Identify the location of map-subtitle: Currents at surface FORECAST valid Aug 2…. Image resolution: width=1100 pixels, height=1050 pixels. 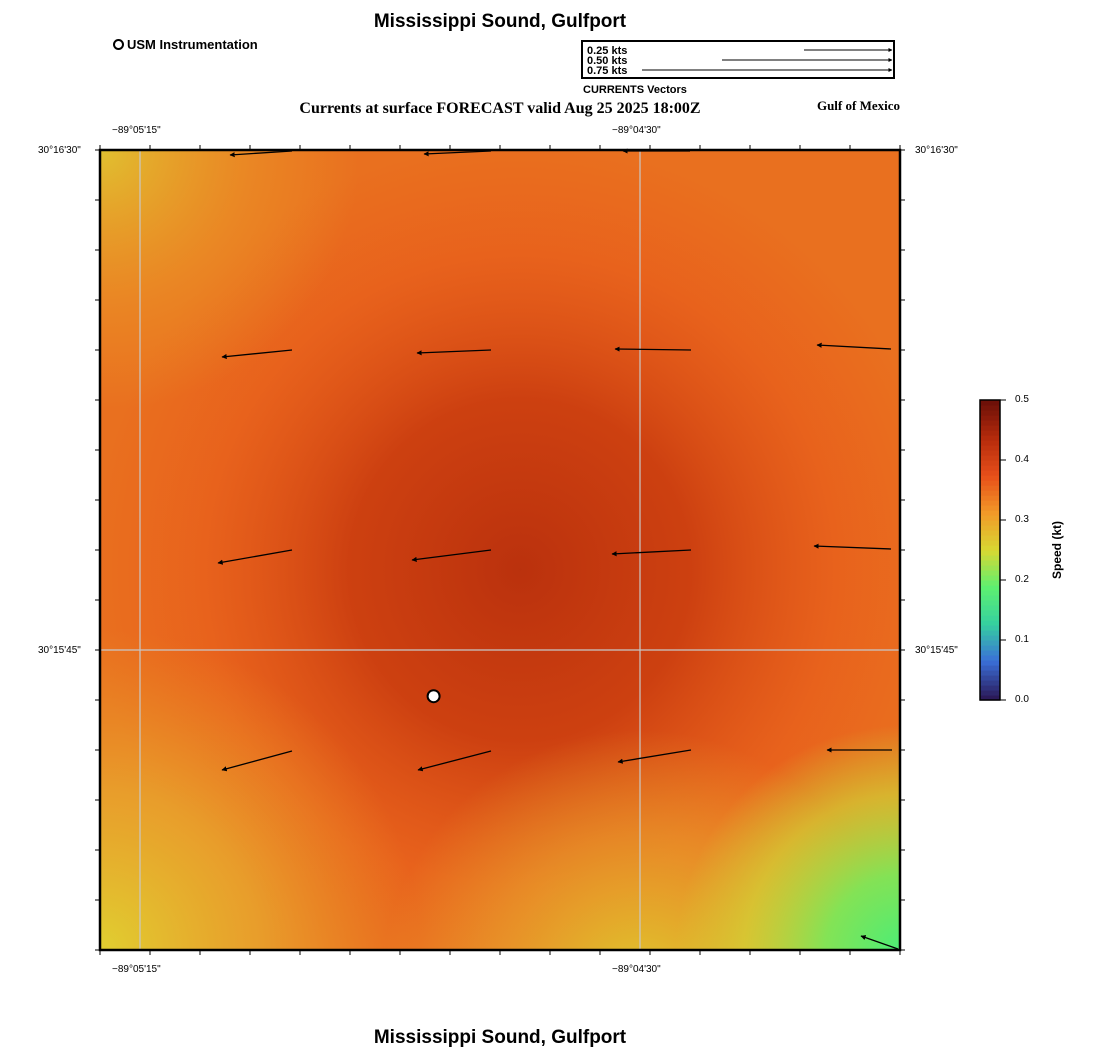
(500, 108).